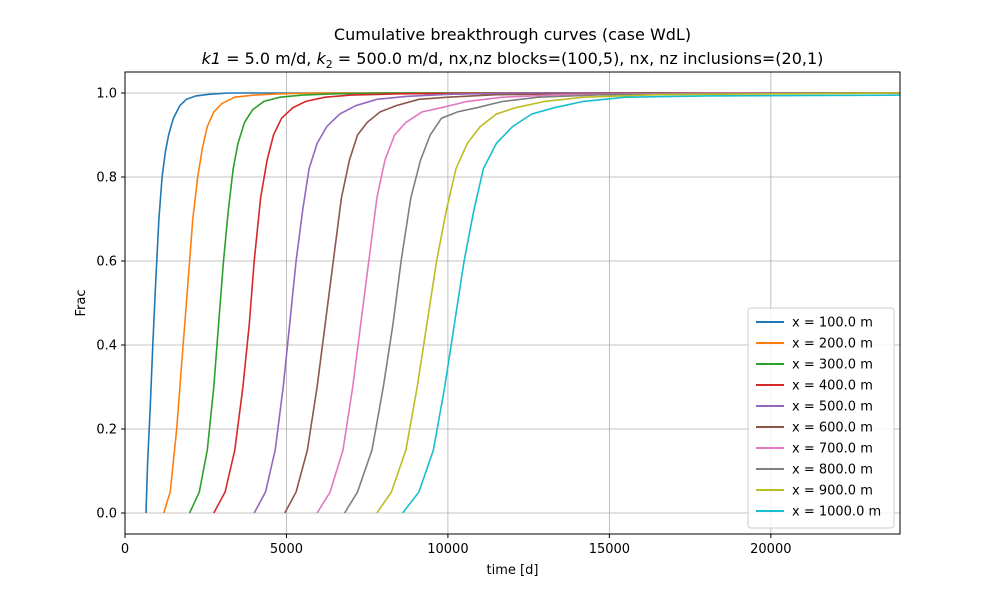 This screenshot has height=600, width=1000. Describe the element at coordinates (836, 512) in the screenshot. I see `legend-label: x = 1000.0 m` at that location.